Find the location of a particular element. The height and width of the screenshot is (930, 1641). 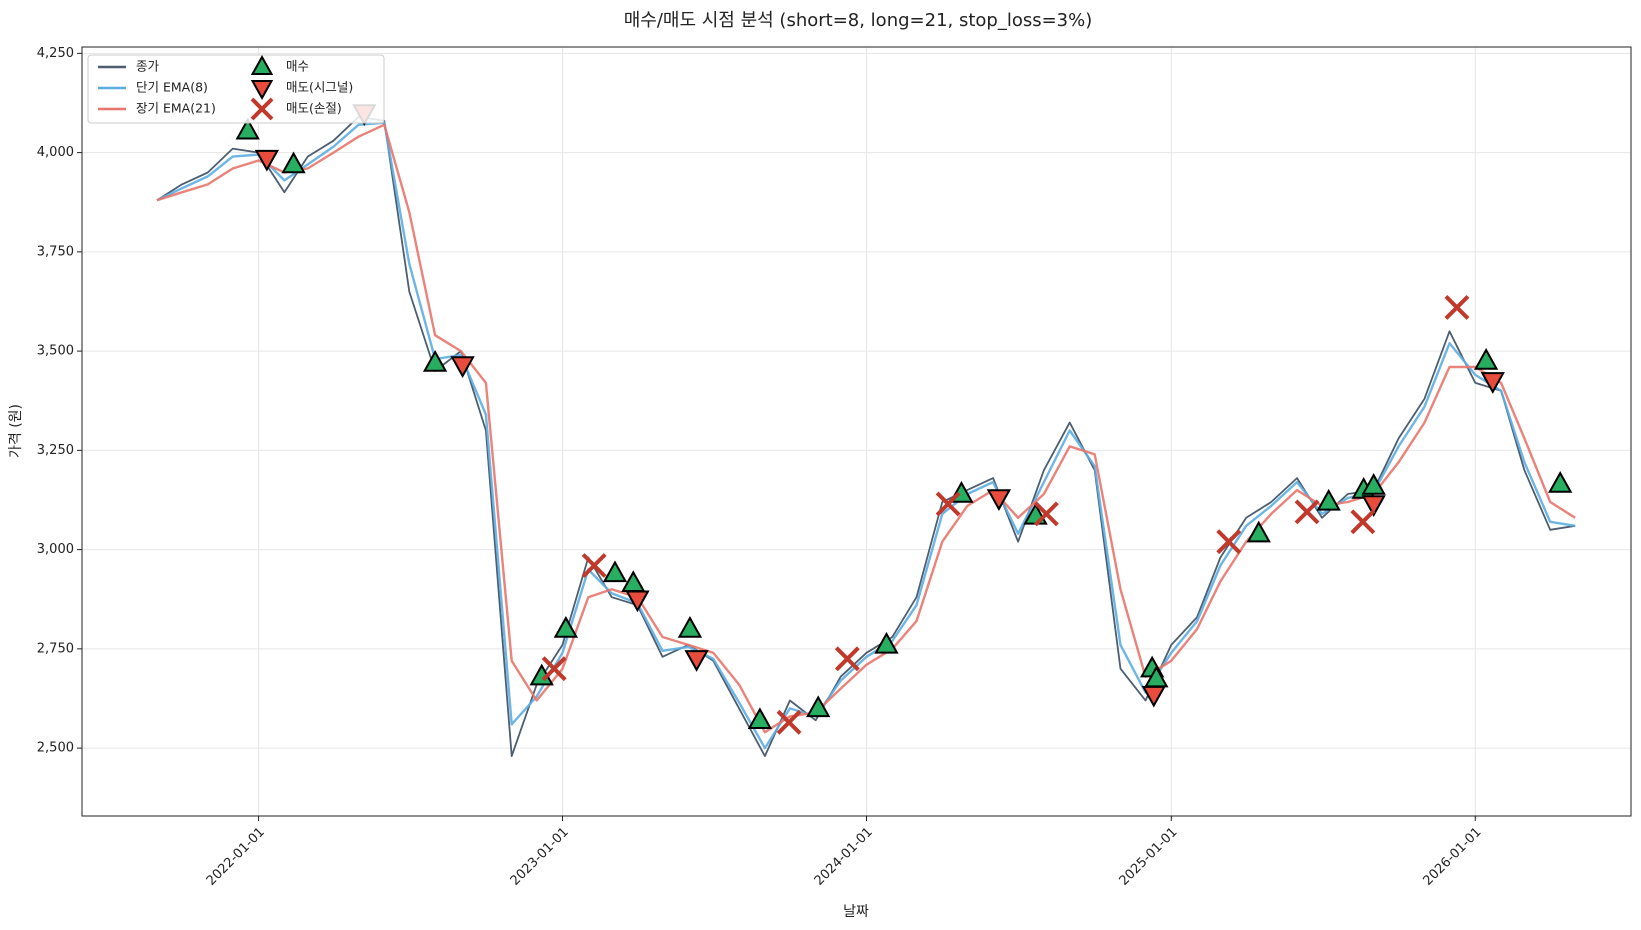

y-tick-label: 3,500 is located at coordinates (55, 351).